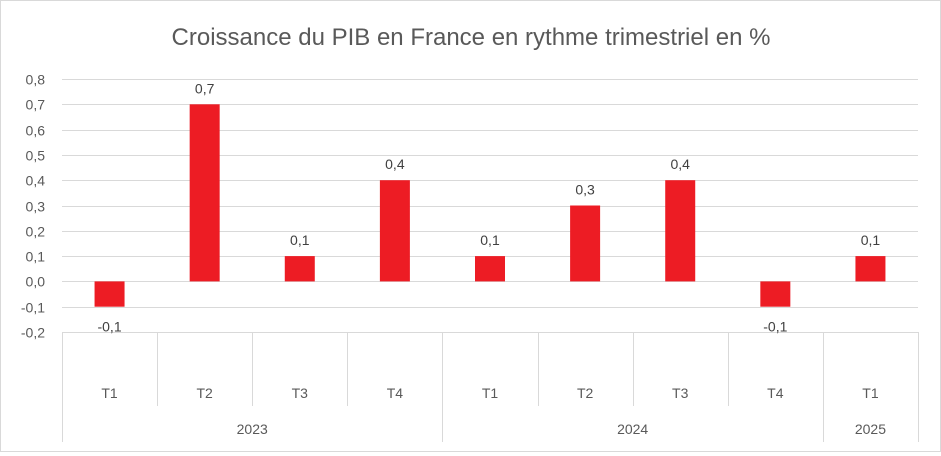  I want to click on y-tick-label: -0,1, so click(33, 308).